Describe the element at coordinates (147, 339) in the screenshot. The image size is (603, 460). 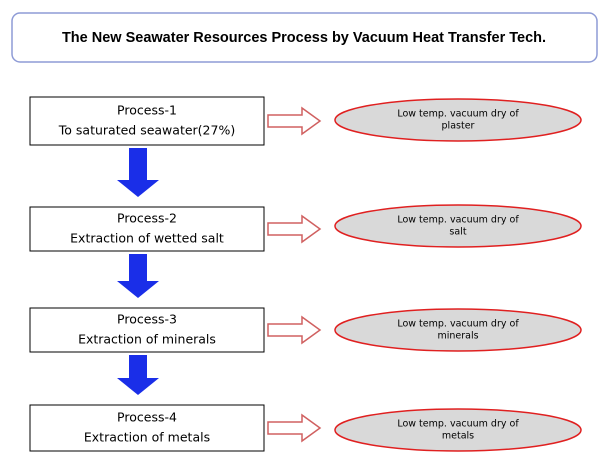
I see `process-description: Extraction of minerals` at that location.